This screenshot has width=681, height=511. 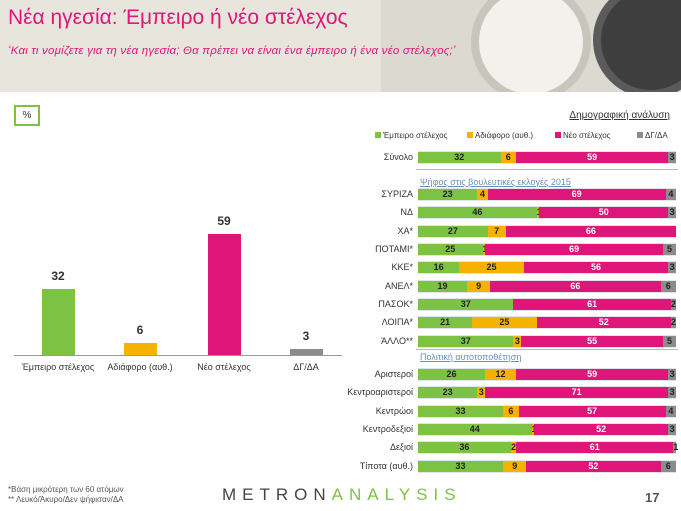 I want to click on section-separator, so click(x=547, y=349).